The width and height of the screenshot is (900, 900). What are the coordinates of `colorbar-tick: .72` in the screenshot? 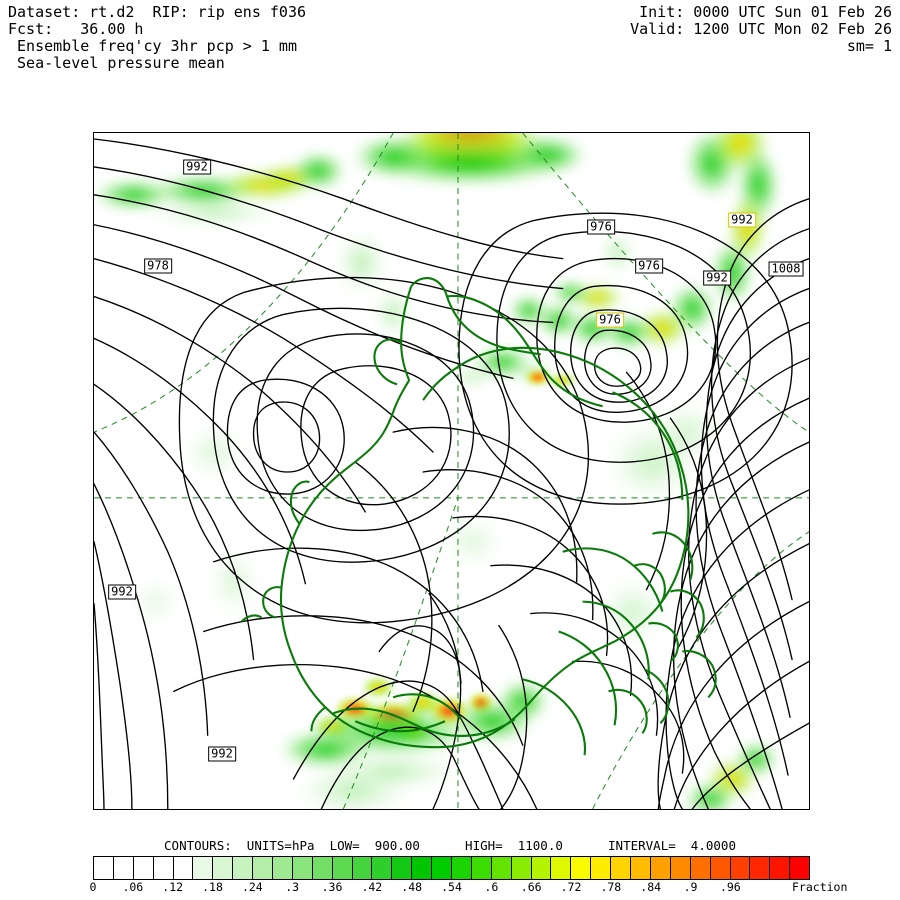 It's located at (571, 887).